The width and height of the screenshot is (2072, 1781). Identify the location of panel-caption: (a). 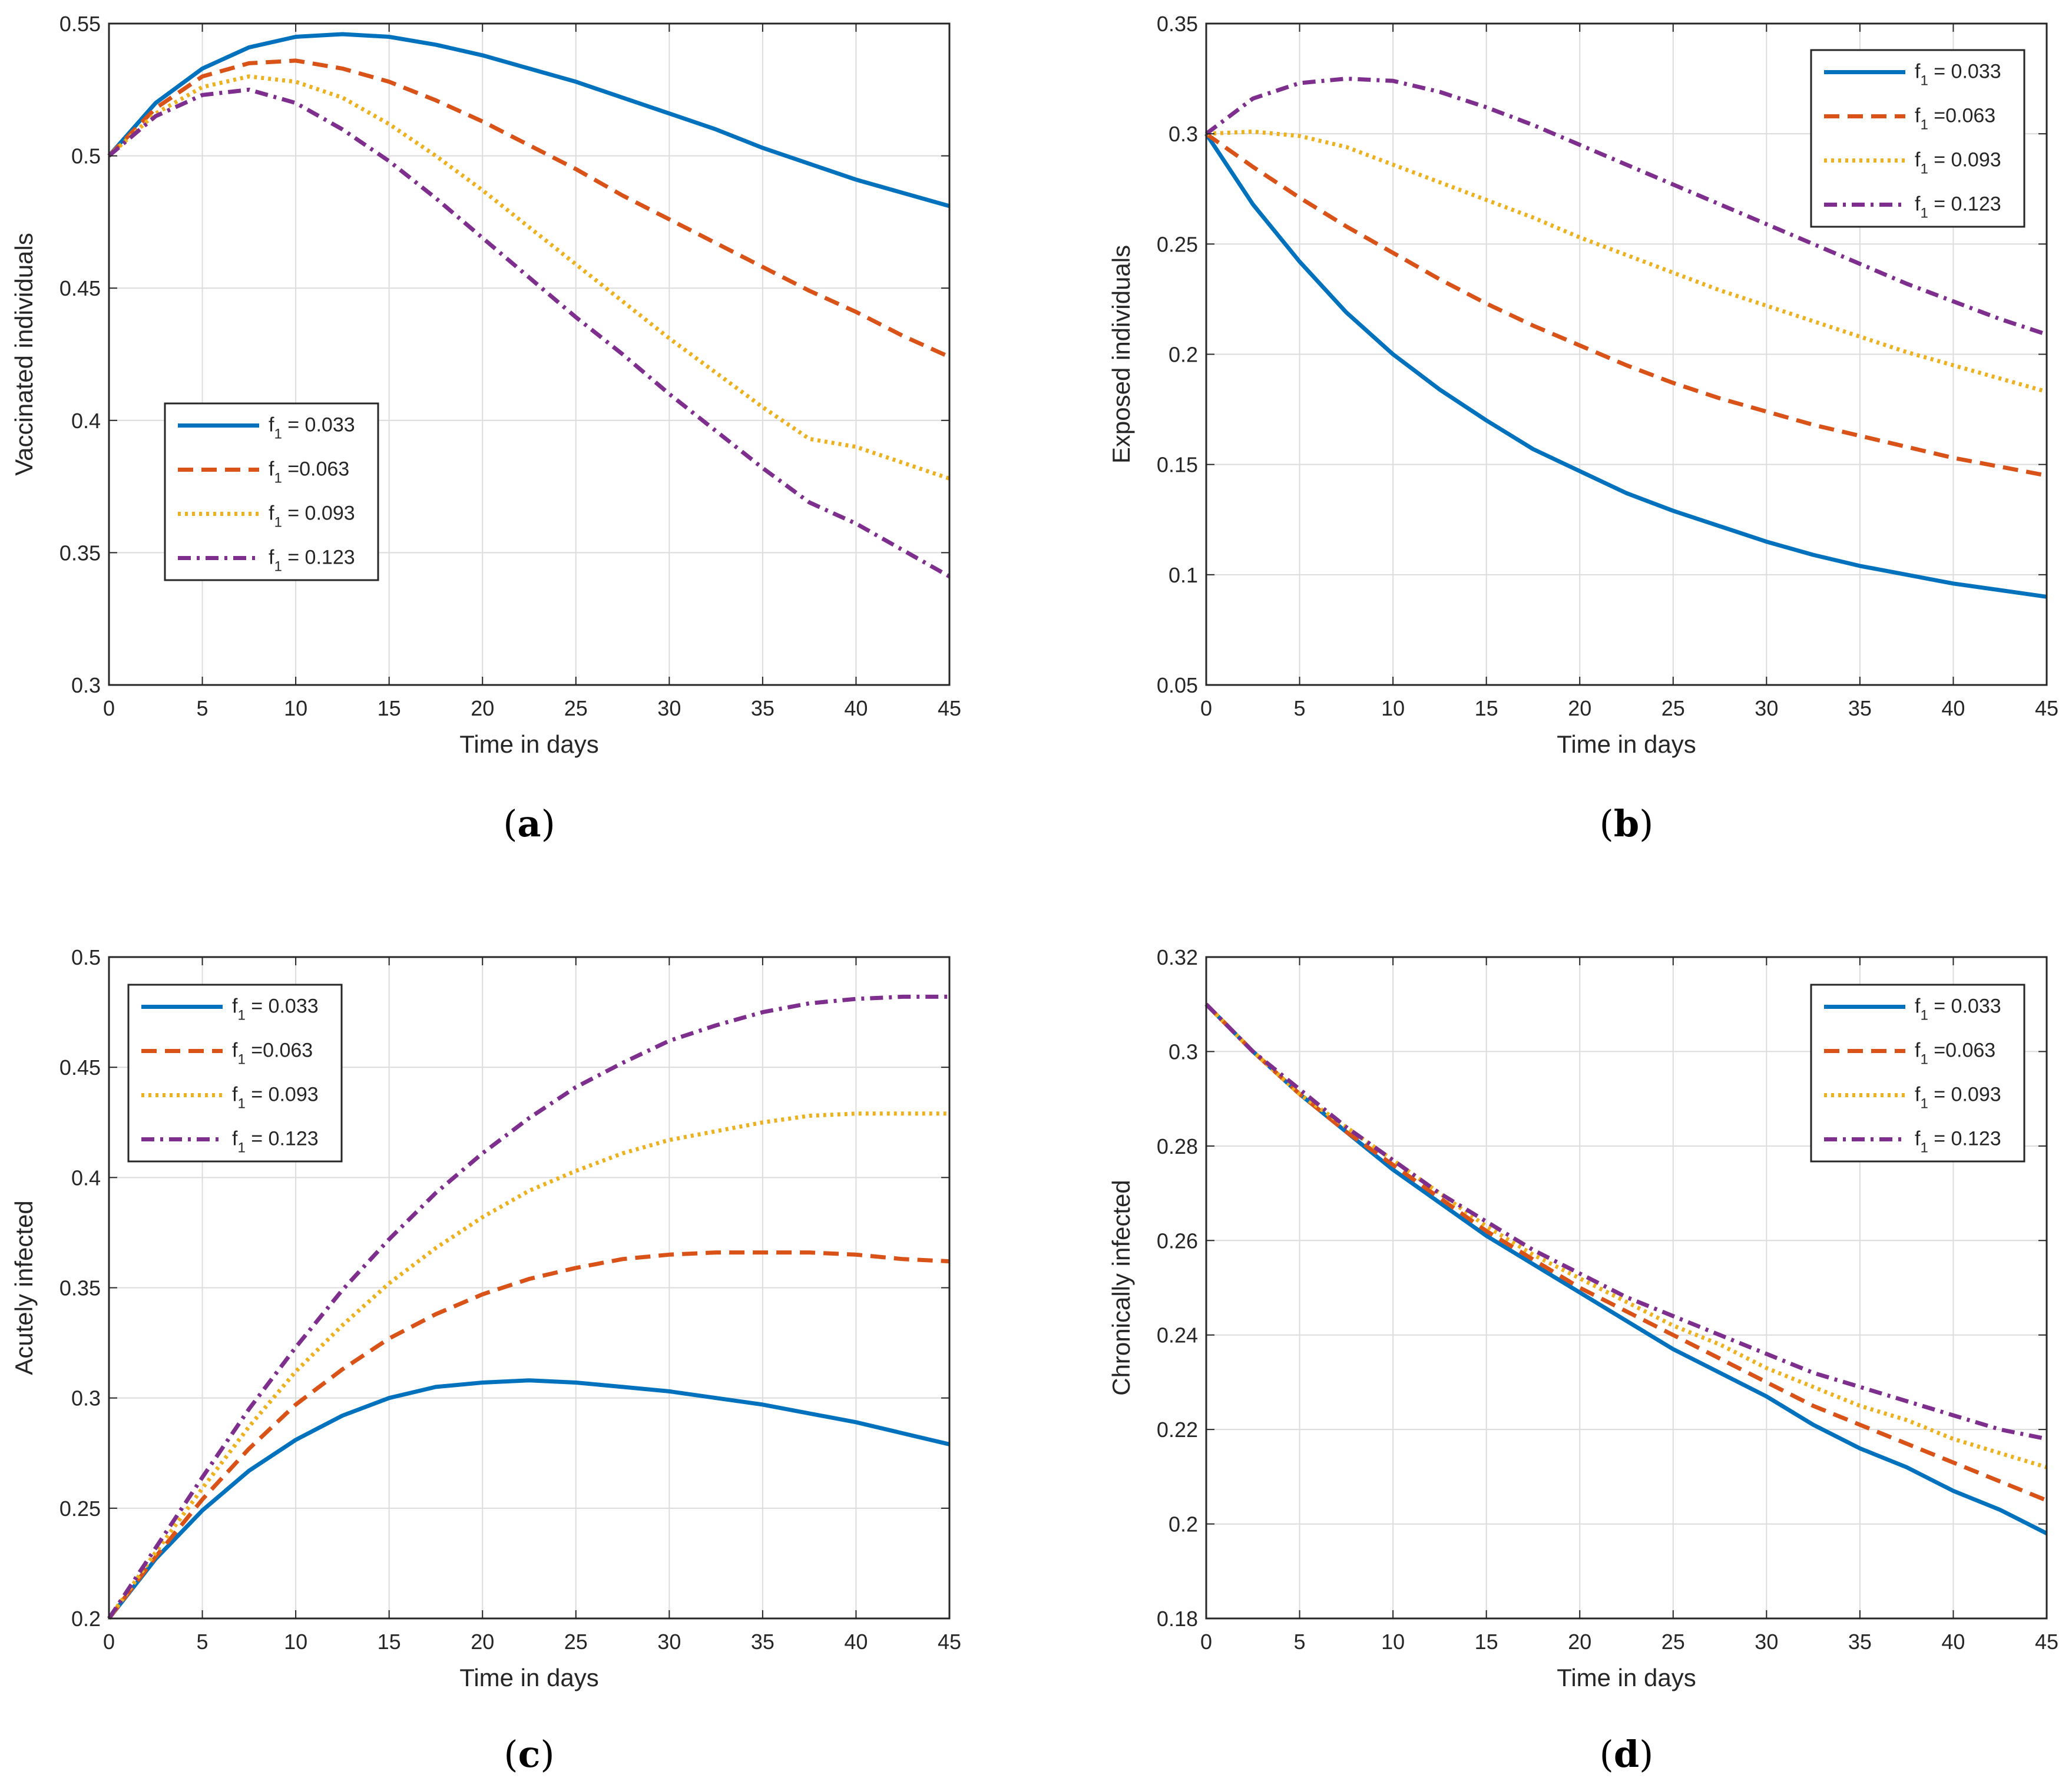
(529, 824).